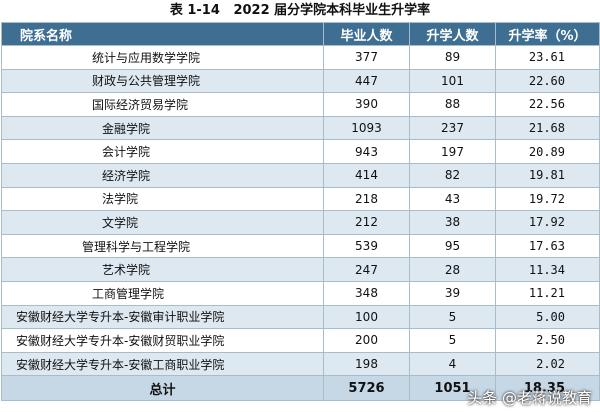 Image resolution: width=600 pixels, height=414 pixels. Describe the element at coordinates (547, 340) in the screenshot. I see `further-study-rate: 2.50` at that location.